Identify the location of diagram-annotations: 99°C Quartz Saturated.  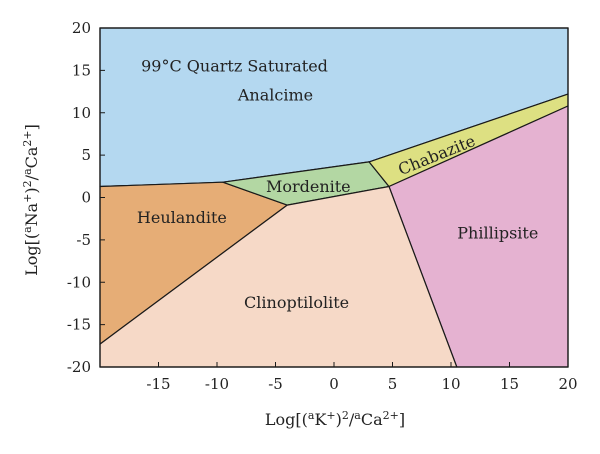
(234, 66).